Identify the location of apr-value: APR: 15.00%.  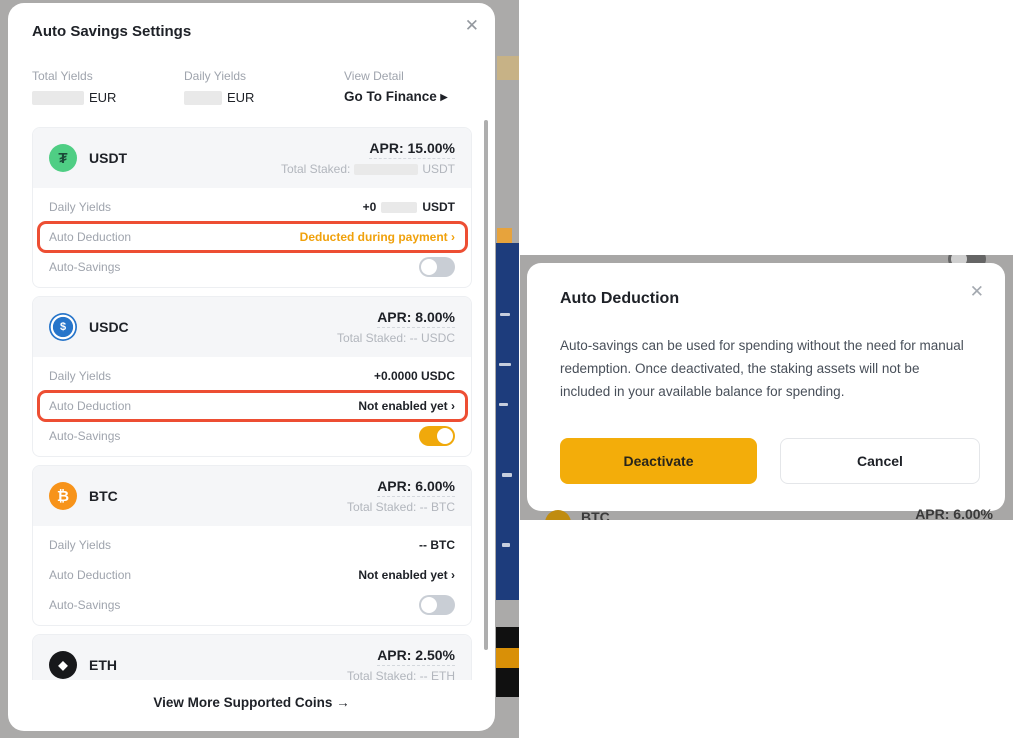
(412, 149).